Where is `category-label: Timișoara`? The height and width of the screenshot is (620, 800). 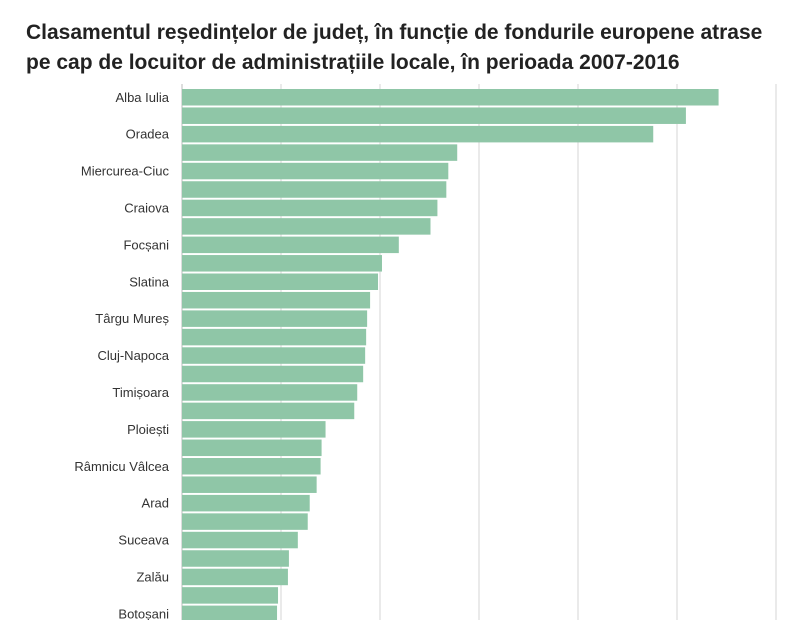
category-label: Timișoara is located at coordinates (140, 392).